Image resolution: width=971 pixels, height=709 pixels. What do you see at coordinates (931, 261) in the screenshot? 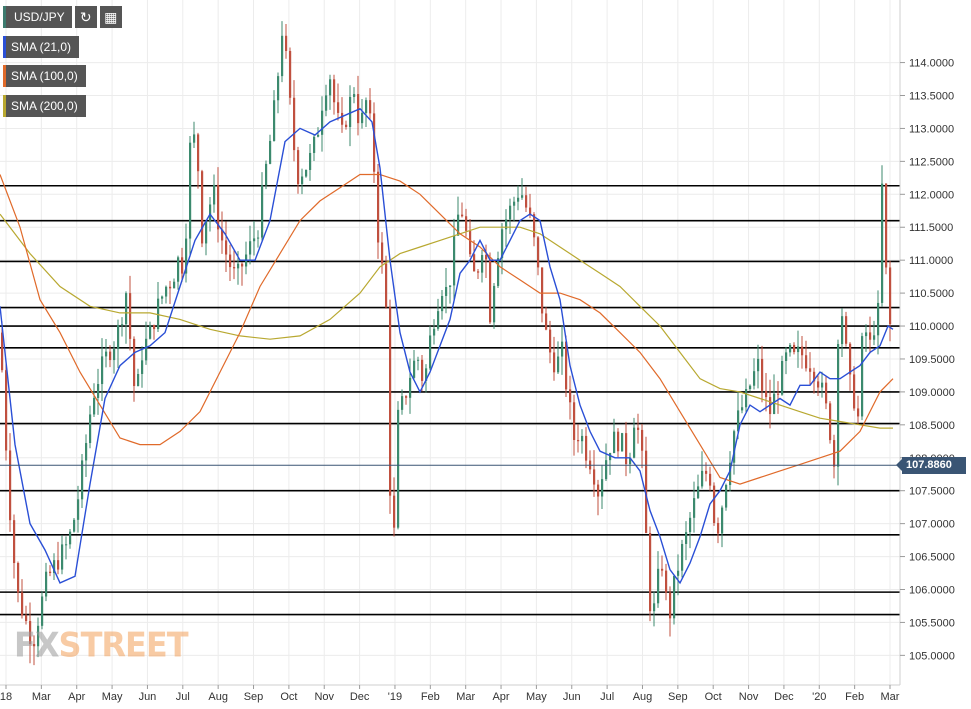
I see `y-tick-label: 111.0000` at bounding box center [931, 261].